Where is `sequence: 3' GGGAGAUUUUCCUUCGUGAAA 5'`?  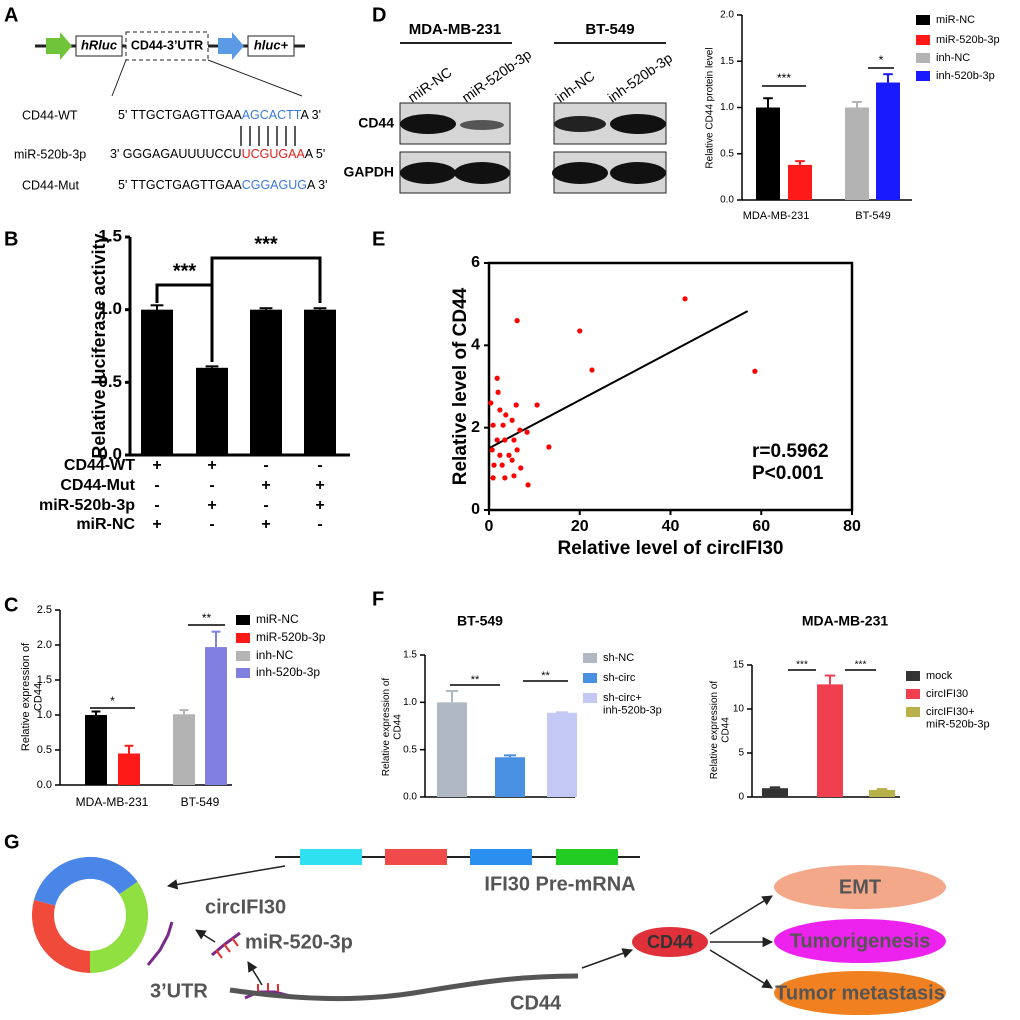
sequence: 3' GGGAGAUUUUCCUUCGUGAAA 5' is located at coordinates (217, 154).